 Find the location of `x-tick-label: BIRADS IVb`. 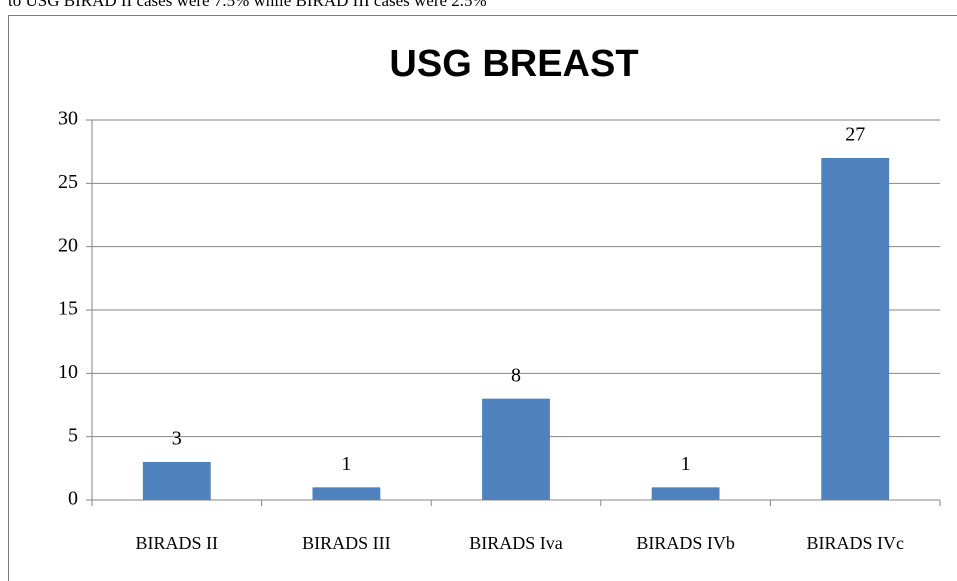

x-tick-label: BIRADS IVb is located at coordinates (685, 543).